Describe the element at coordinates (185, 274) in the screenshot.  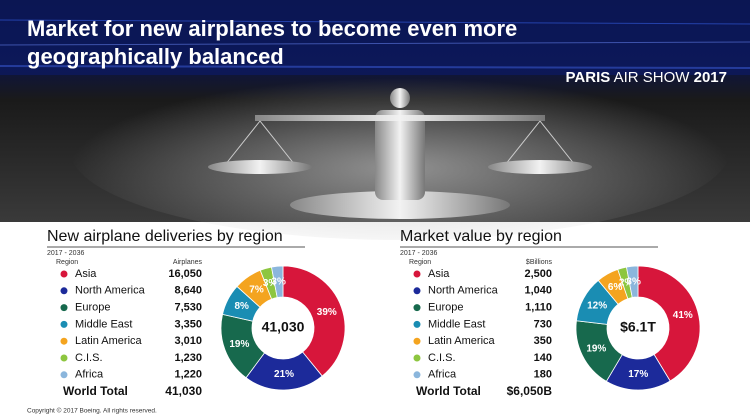
I see `region-value: 16,050` at that location.